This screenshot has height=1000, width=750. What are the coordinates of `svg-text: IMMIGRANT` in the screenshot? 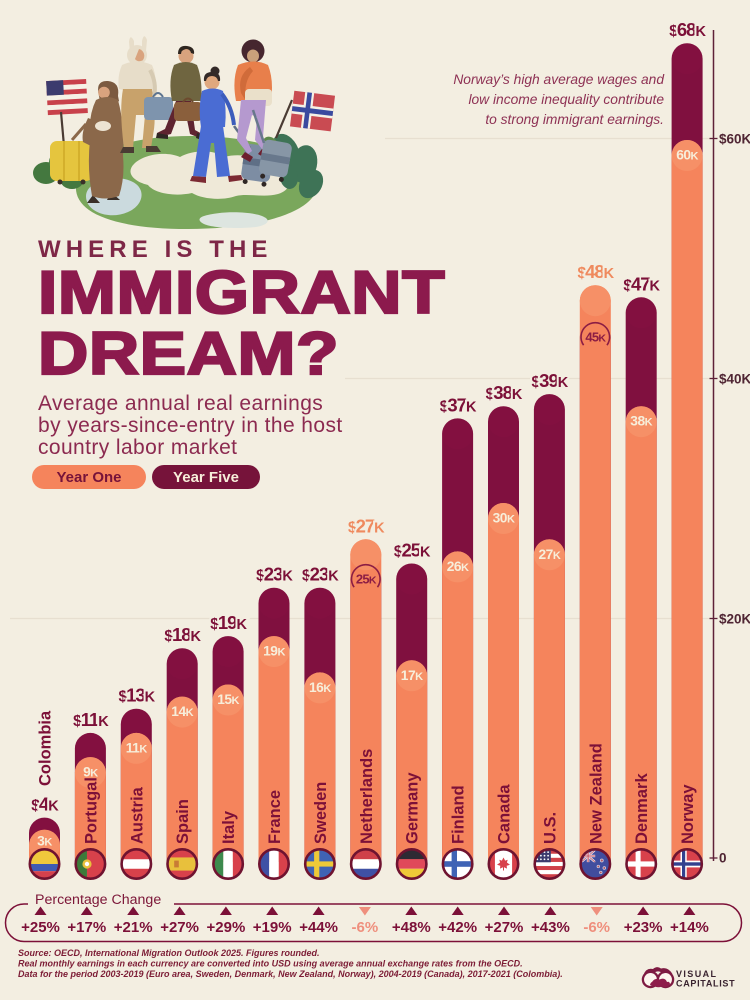 It's located at (241, 292).